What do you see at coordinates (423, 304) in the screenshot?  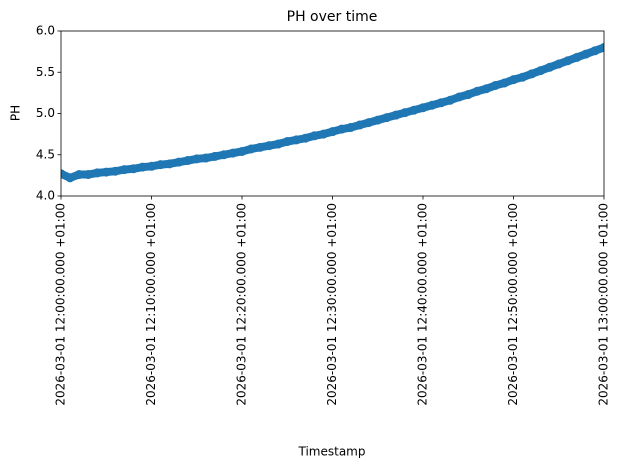 I see `x-tick-label: 2026-03-01 12:40:00.000 +01:00` at bounding box center [423, 304].